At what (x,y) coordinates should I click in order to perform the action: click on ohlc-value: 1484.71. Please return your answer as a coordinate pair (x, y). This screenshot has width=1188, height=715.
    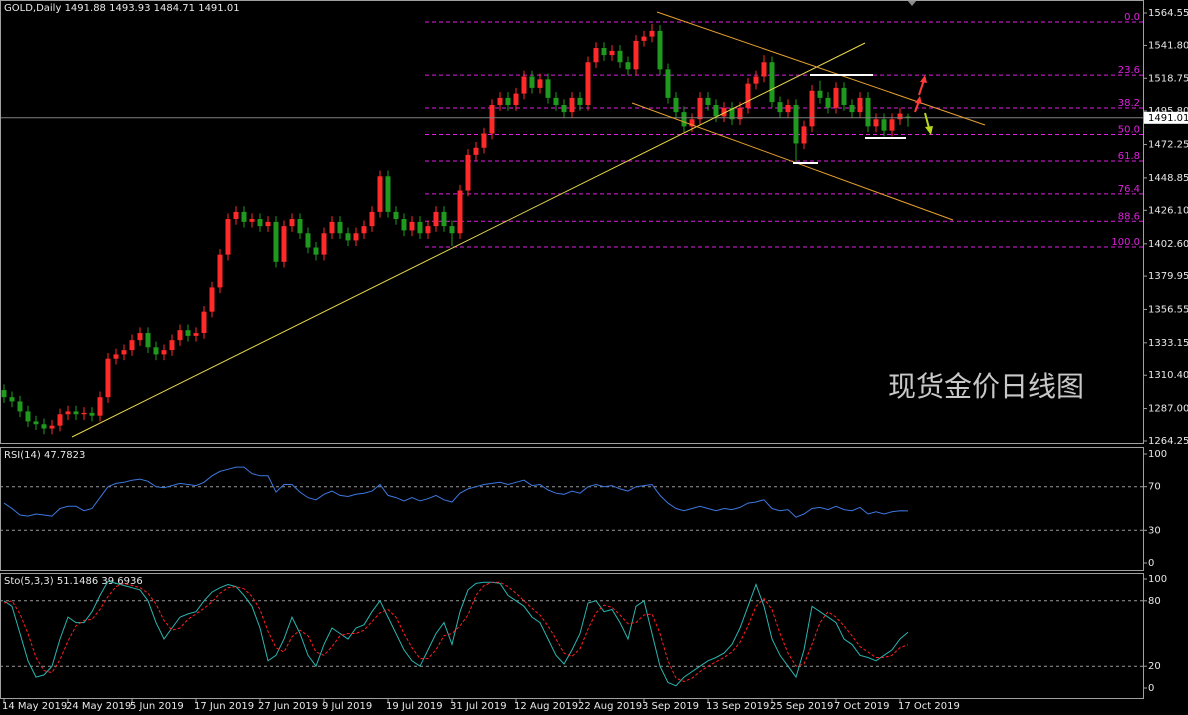
    Looking at the image, I should click on (174, 8).